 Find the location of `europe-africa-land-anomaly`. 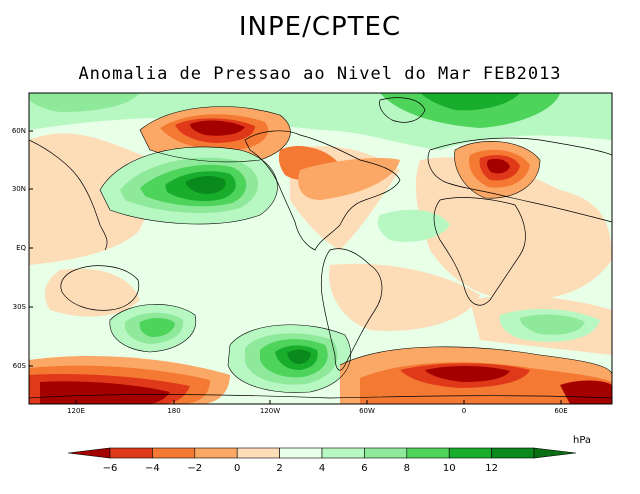

europe-africa-land-anomaly is located at coordinates (513, 228).